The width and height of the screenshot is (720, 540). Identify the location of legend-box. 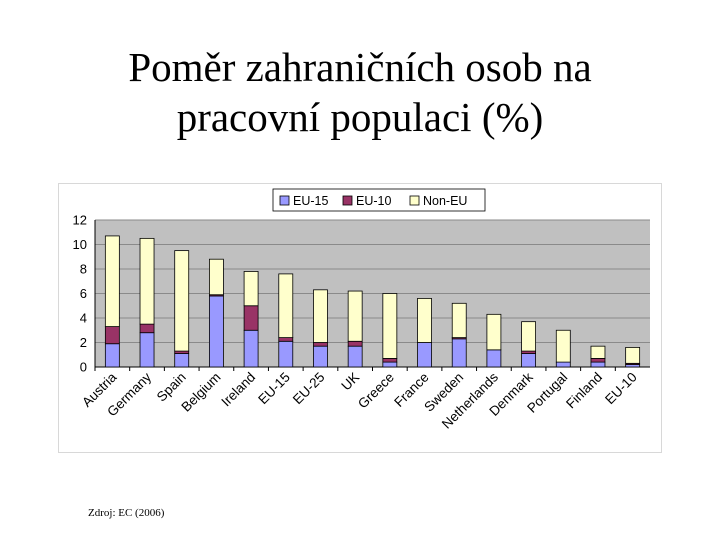
(379, 200).